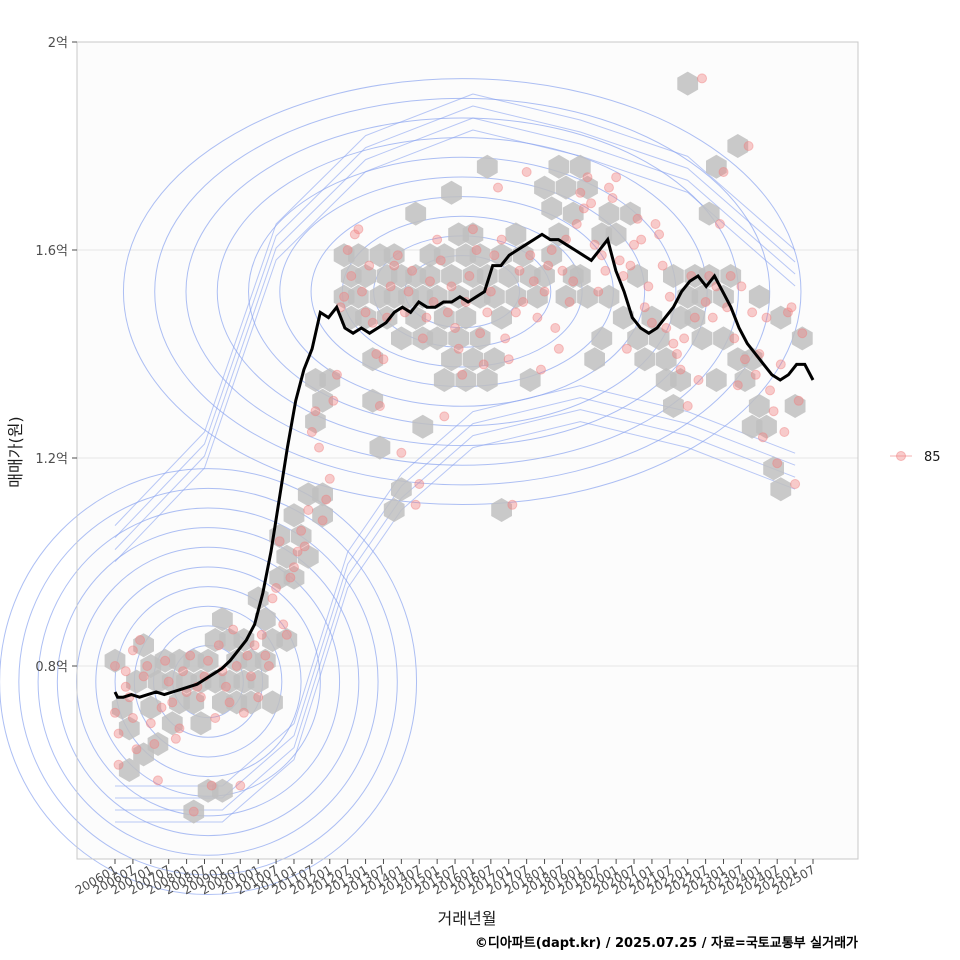  What do you see at coordinates (58, 43) in the screenshot?
I see `y-tick-label: 2억` at bounding box center [58, 43].